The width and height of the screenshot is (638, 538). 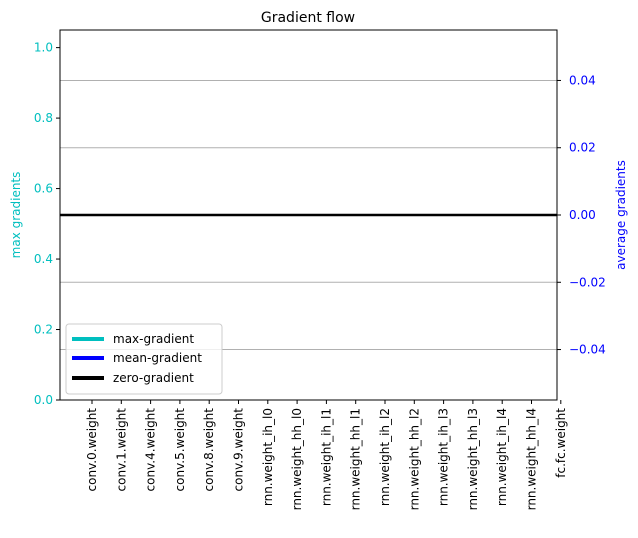 I want to click on legend-max-gradient-label: max-gradient, so click(x=153, y=339).